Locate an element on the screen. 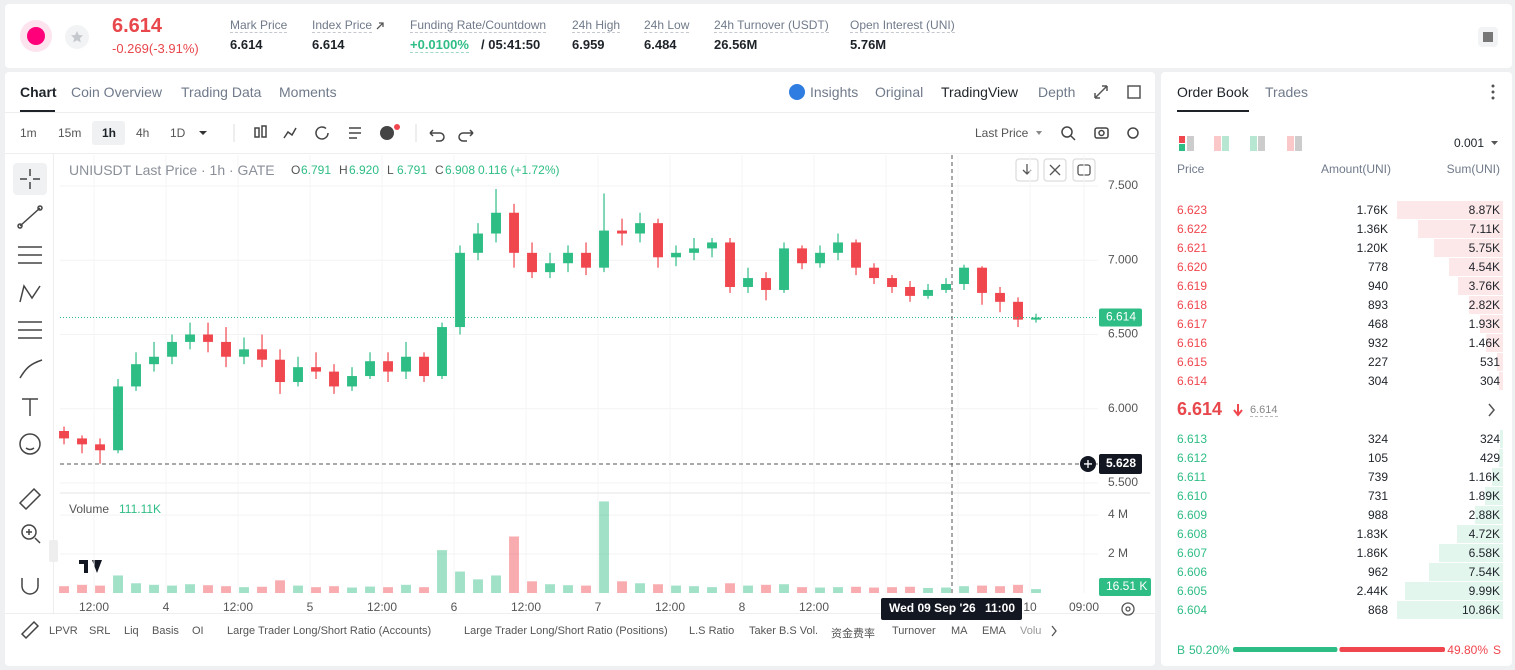  notification-dot is located at coordinates (397, 127).